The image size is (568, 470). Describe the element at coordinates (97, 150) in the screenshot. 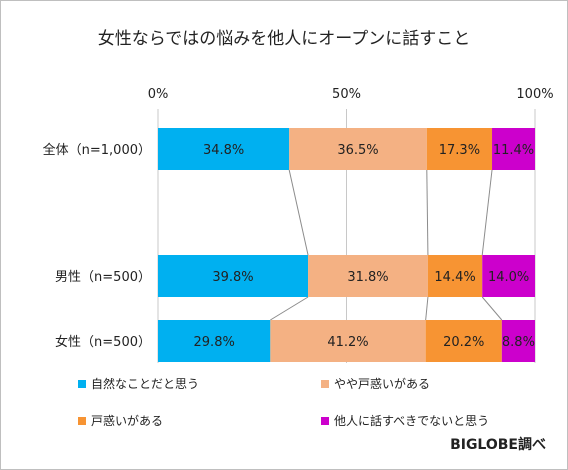

I see `row-label: 全体（n=1,000）` at that location.